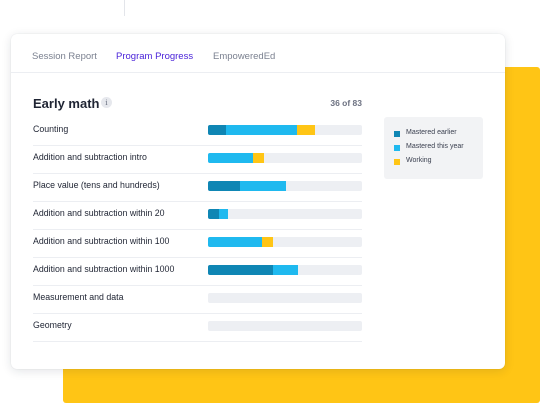  Describe the element at coordinates (244, 56) in the screenshot. I see `tab-empowereded: EmpoweredEd` at that location.